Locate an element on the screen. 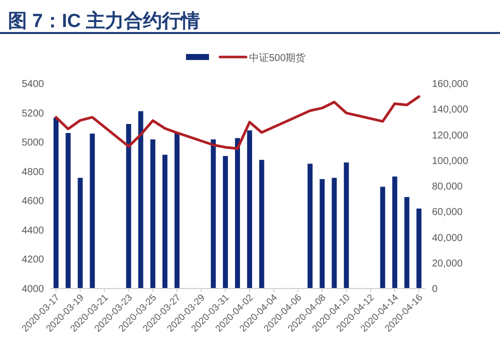 This screenshot has width=500, height=345. title: 图 7：IC 主力合约行情 is located at coordinates (104, 21).